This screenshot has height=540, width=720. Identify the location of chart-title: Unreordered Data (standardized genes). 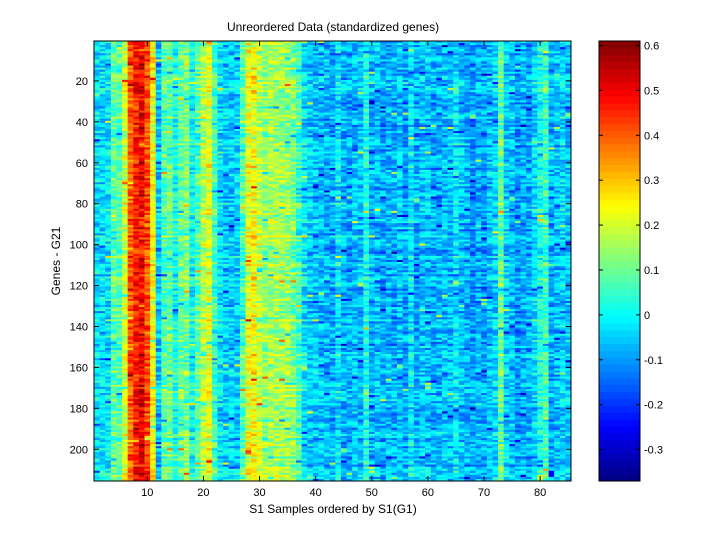
(333, 27).